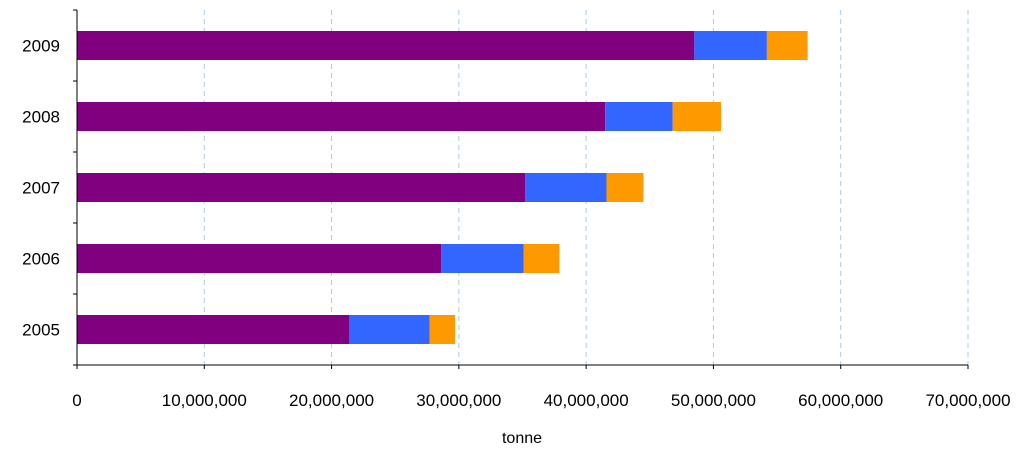  What do you see at coordinates (586, 400) in the screenshot?
I see `x-tick-label: 40,000,000` at bounding box center [586, 400].